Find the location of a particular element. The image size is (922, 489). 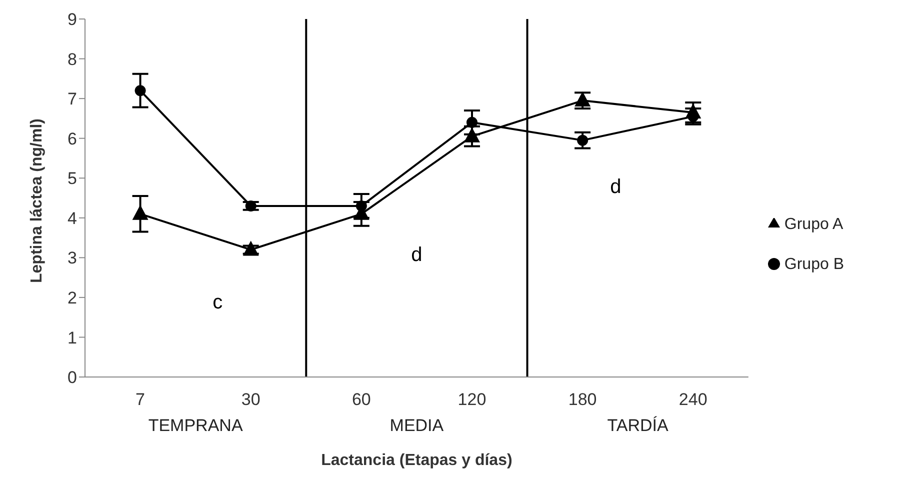

text: MEDIA is located at coordinates (417, 426).